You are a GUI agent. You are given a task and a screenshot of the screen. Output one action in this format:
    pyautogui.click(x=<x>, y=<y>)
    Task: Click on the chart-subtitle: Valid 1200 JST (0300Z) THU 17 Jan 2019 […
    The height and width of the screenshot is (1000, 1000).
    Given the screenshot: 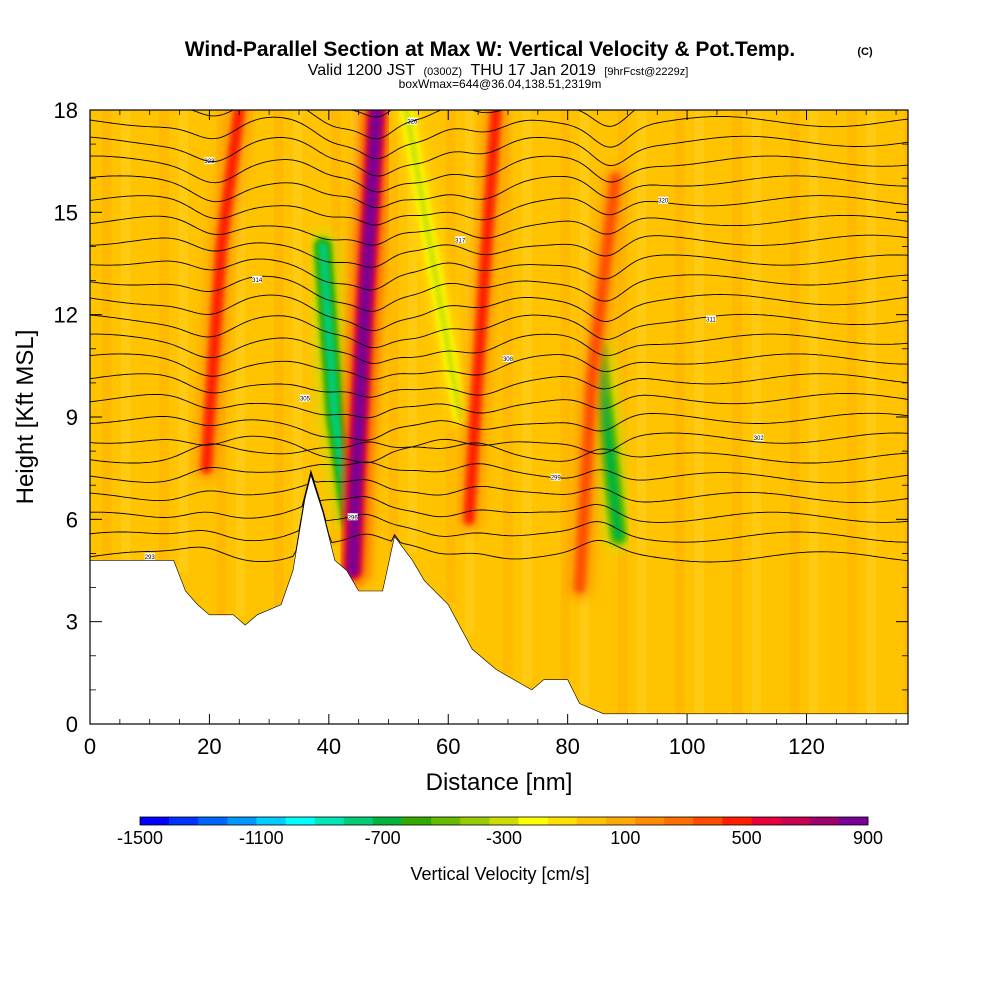 What is the action you would take?
    pyautogui.click(x=498, y=70)
    